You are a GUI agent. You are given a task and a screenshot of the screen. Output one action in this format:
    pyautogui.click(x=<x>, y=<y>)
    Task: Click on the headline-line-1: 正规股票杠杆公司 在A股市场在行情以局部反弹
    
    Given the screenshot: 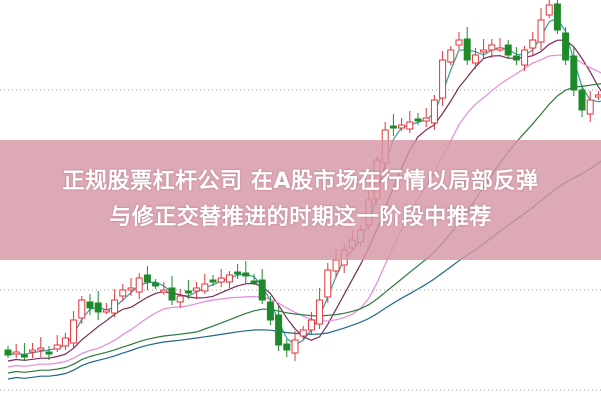 What is the action you would take?
    pyautogui.click(x=300, y=181)
    